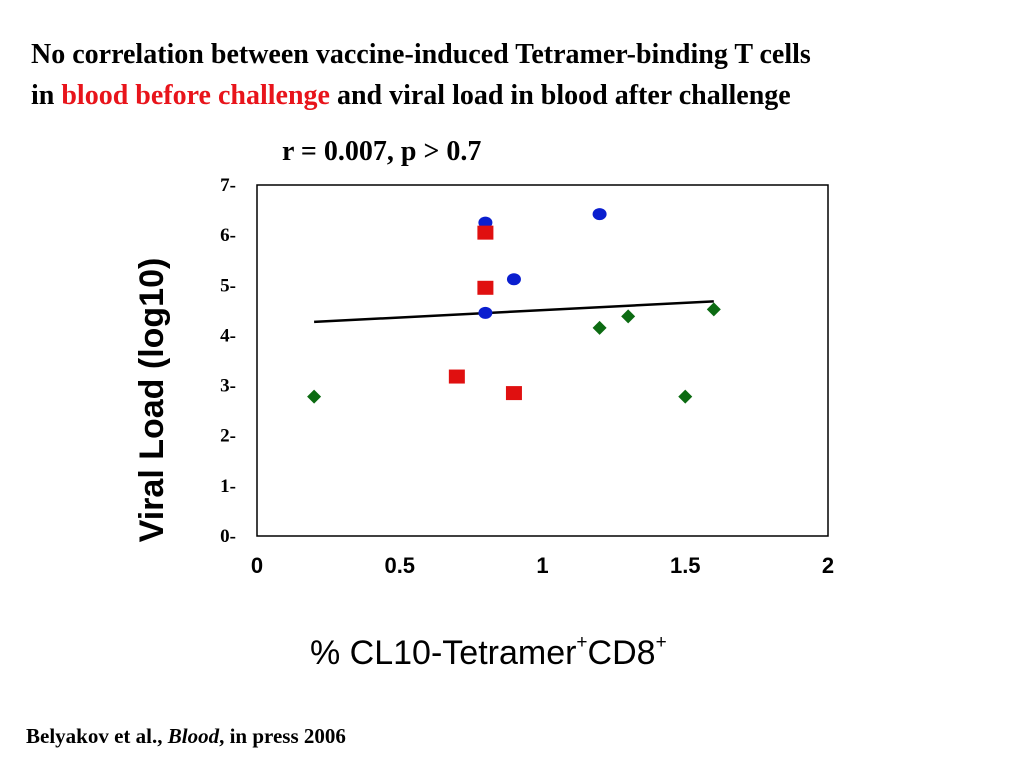  Describe the element at coordinates (661, 642) in the screenshot. I see `x-axis-label-sup-2: +` at that location.